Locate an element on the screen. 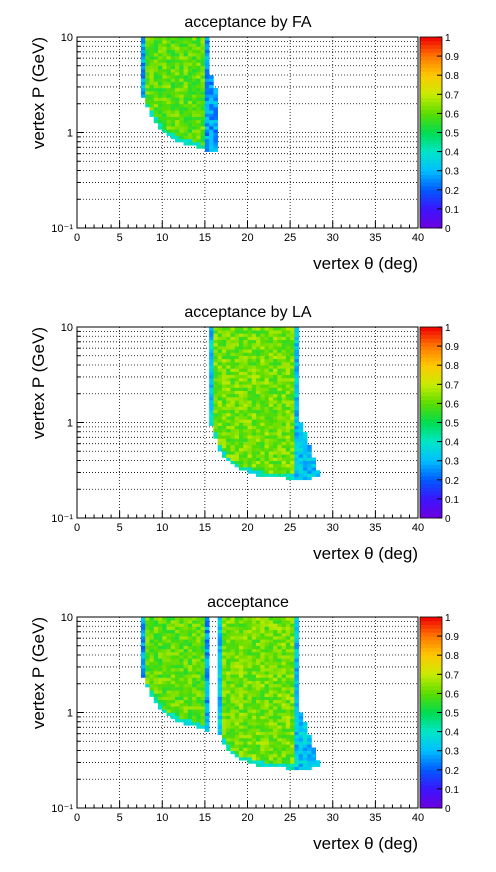 The width and height of the screenshot is (496, 872). color-bar-segment is located at coordinates (431, 92).